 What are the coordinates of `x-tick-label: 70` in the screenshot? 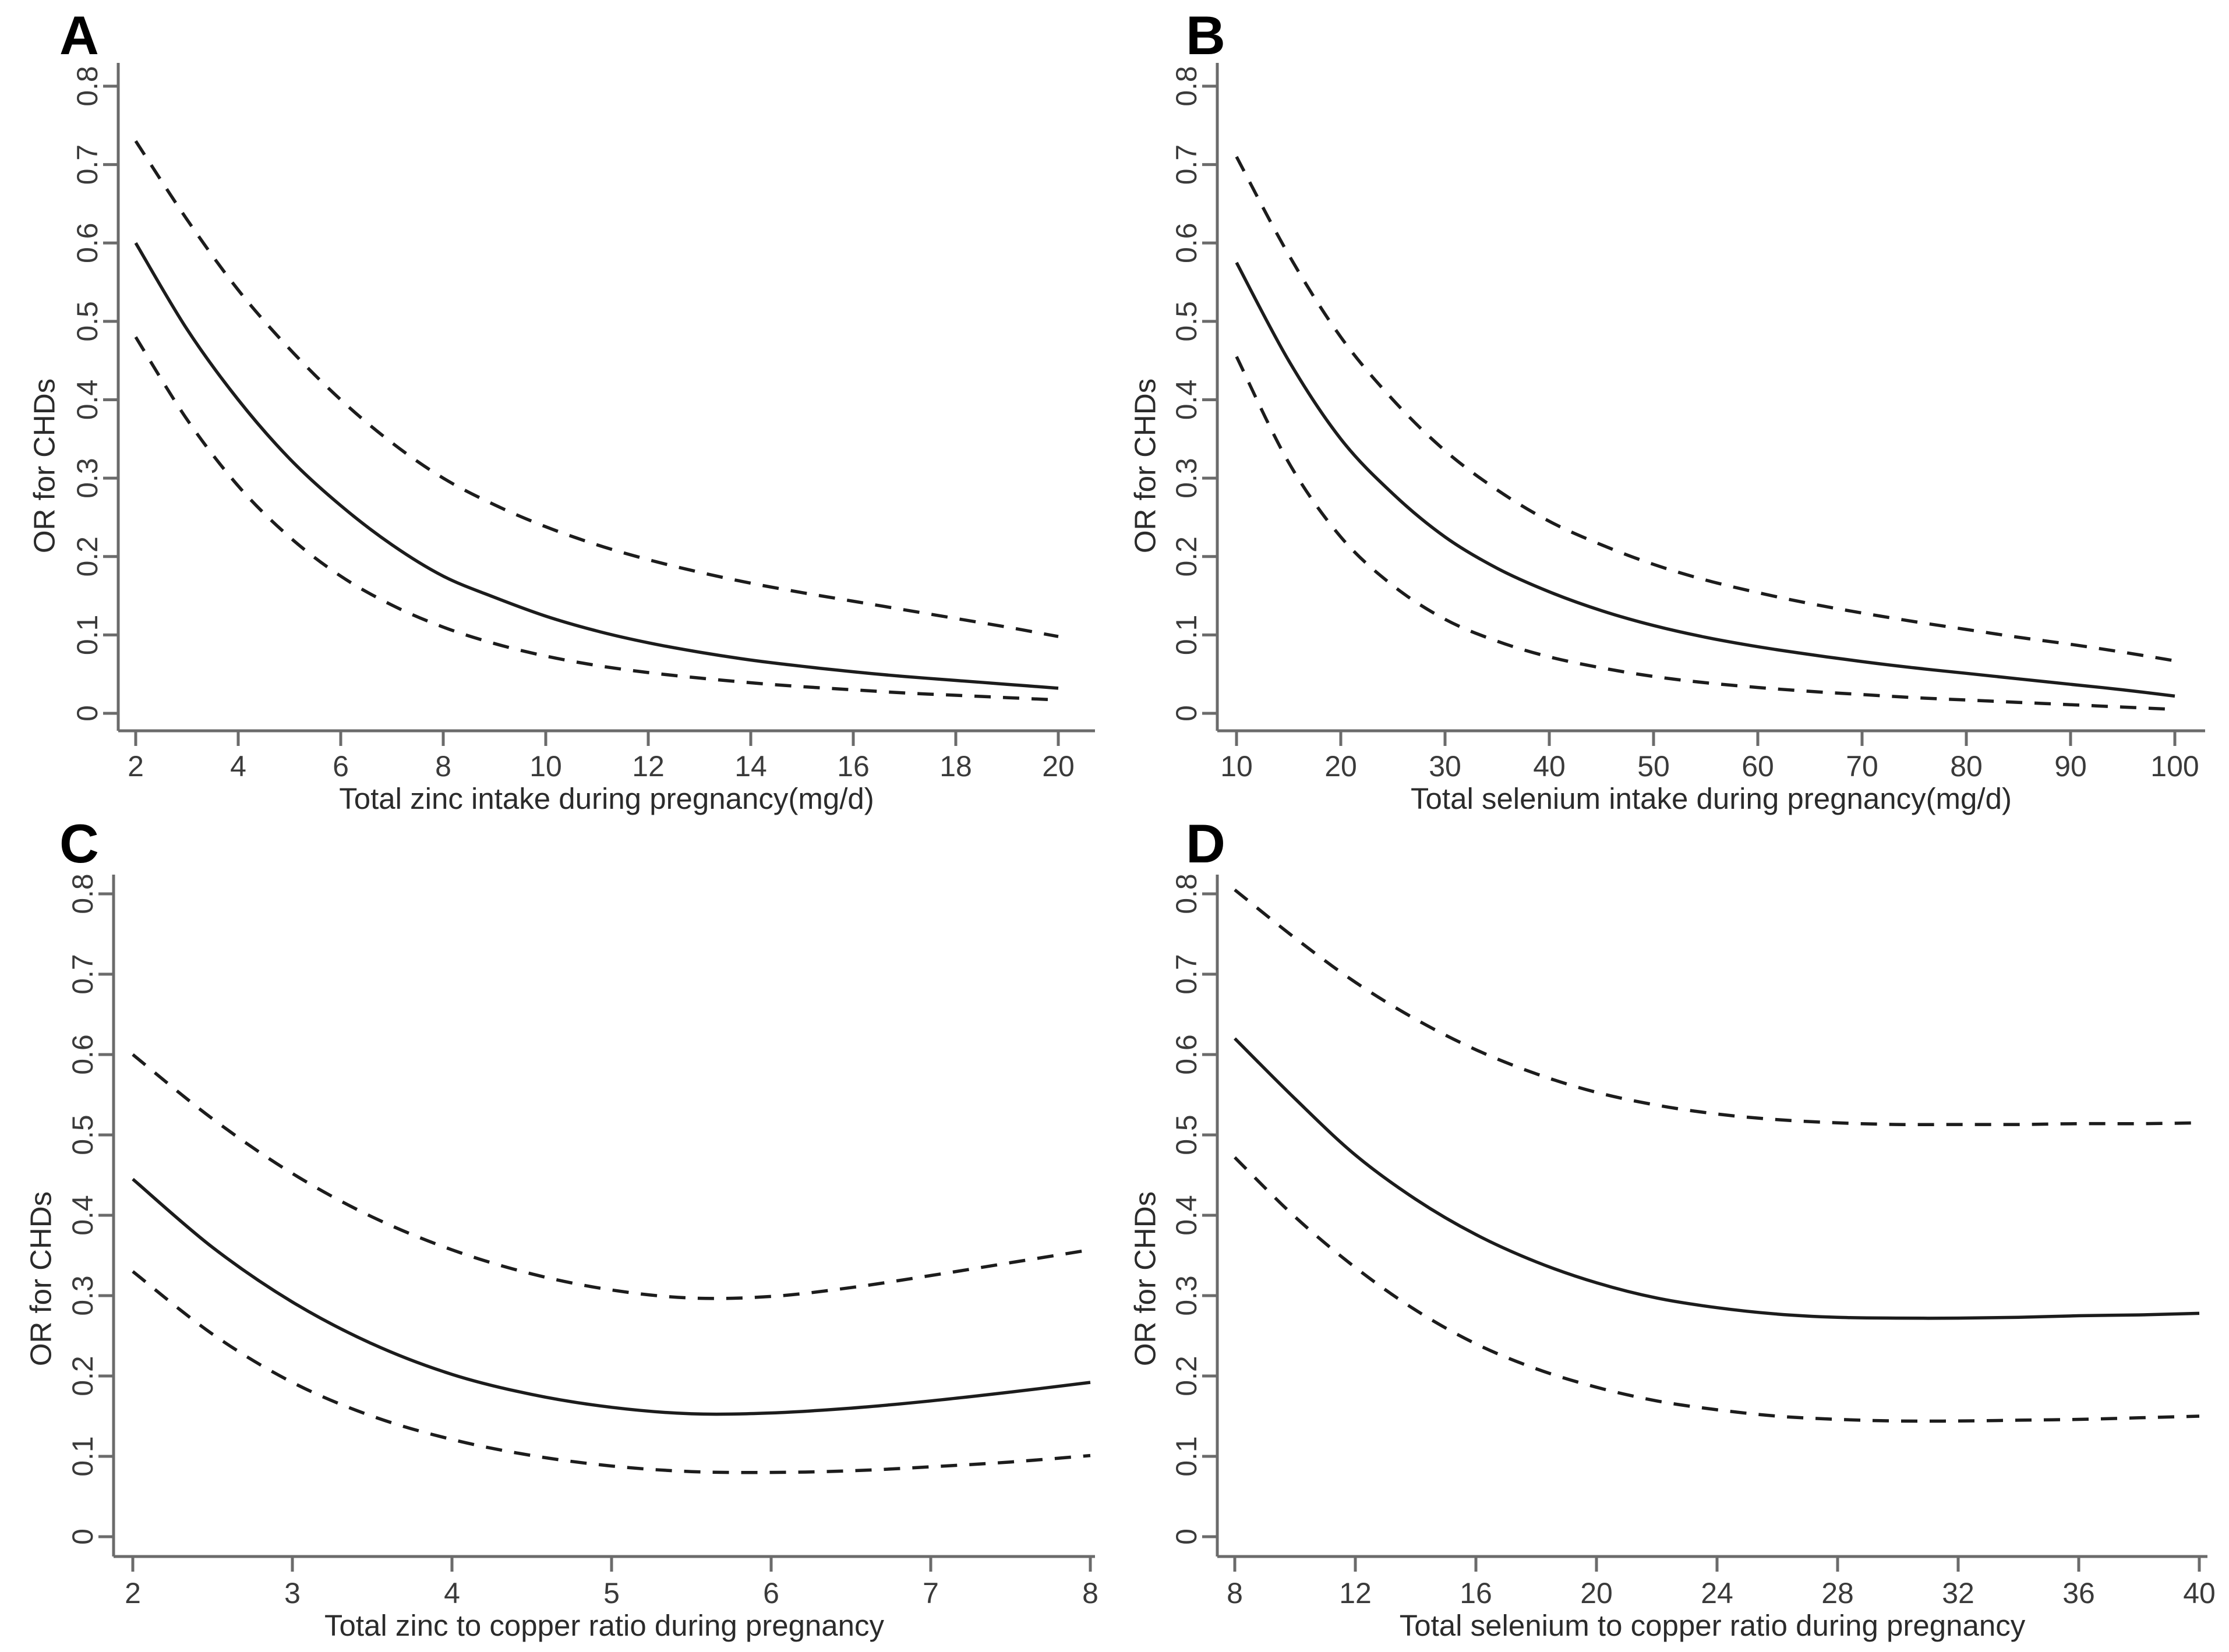 It's located at (1862, 766).